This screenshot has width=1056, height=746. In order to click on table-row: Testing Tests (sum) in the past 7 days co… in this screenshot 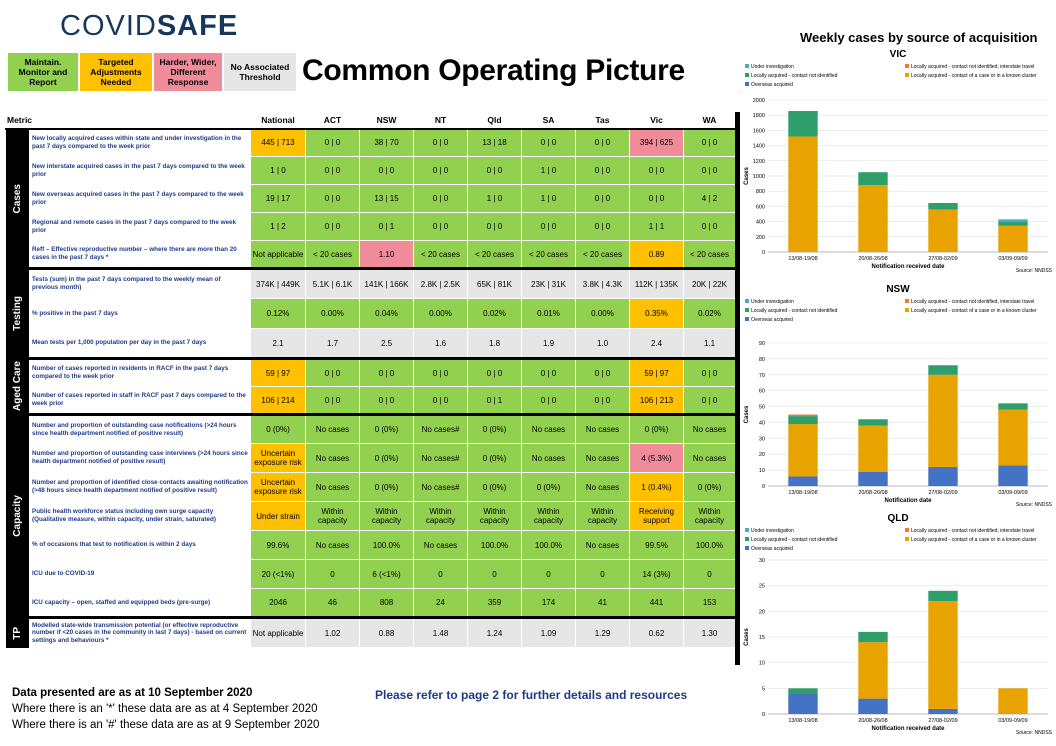, I will do `click(370, 313)`.